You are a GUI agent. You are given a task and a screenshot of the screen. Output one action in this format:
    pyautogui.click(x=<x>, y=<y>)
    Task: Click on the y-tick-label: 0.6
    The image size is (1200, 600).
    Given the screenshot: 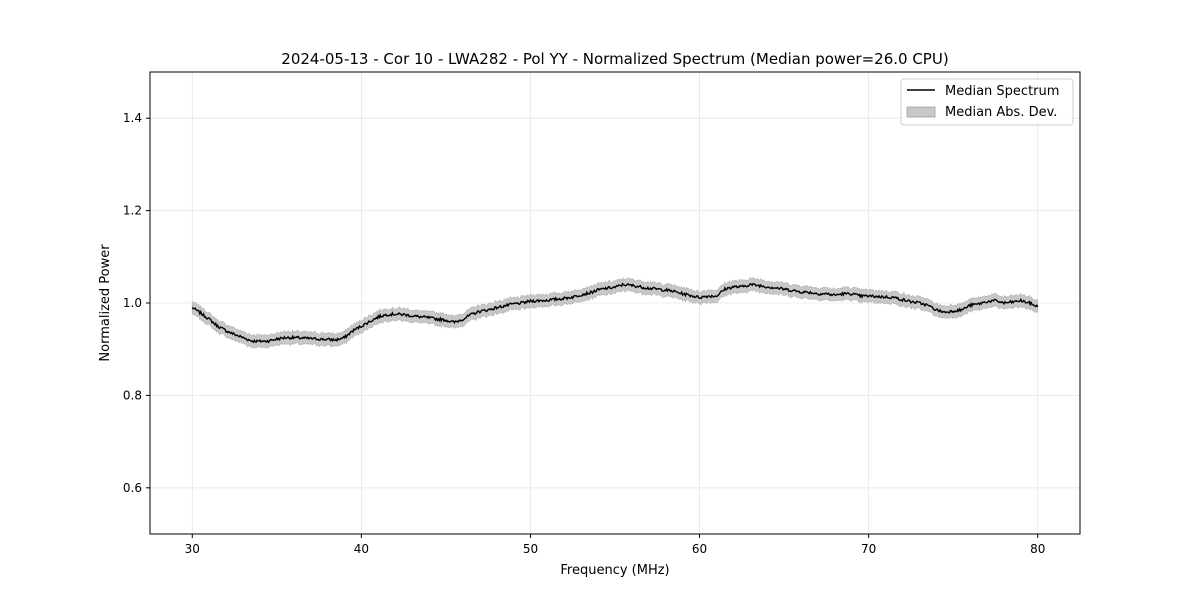 What is the action you would take?
    pyautogui.click(x=132, y=488)
    